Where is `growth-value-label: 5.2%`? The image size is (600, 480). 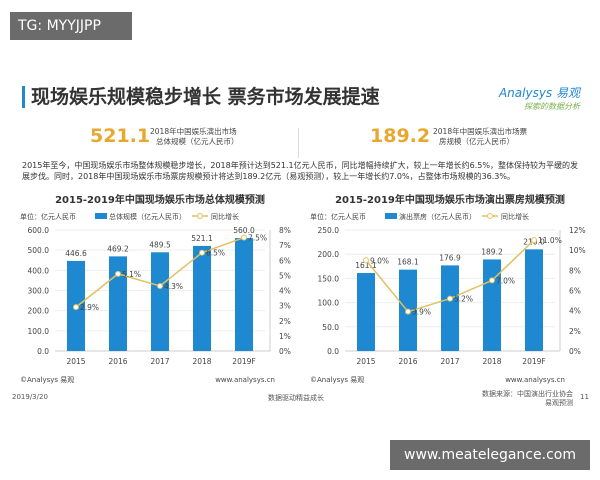
growth-value-label: 5.2% is located at coordinates (463, 299).